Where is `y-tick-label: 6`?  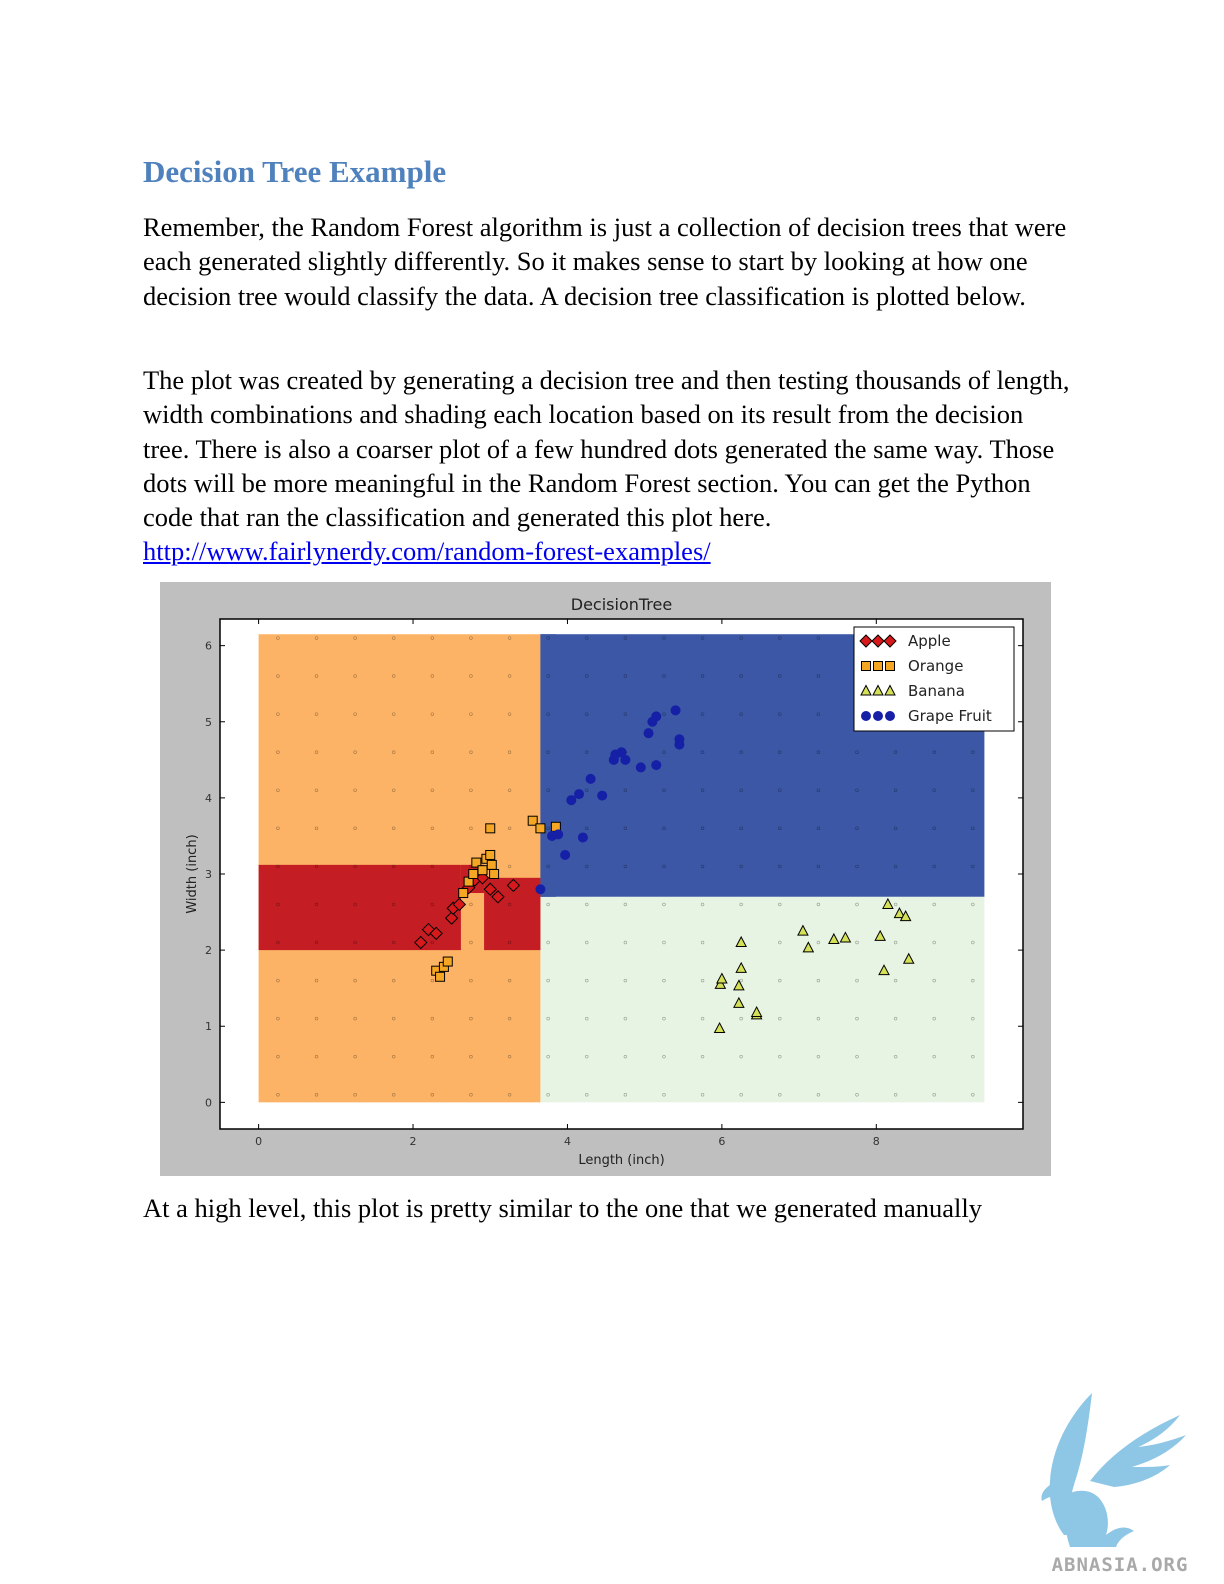 y-tick-label: 6 is located at coordinates (208, 646).